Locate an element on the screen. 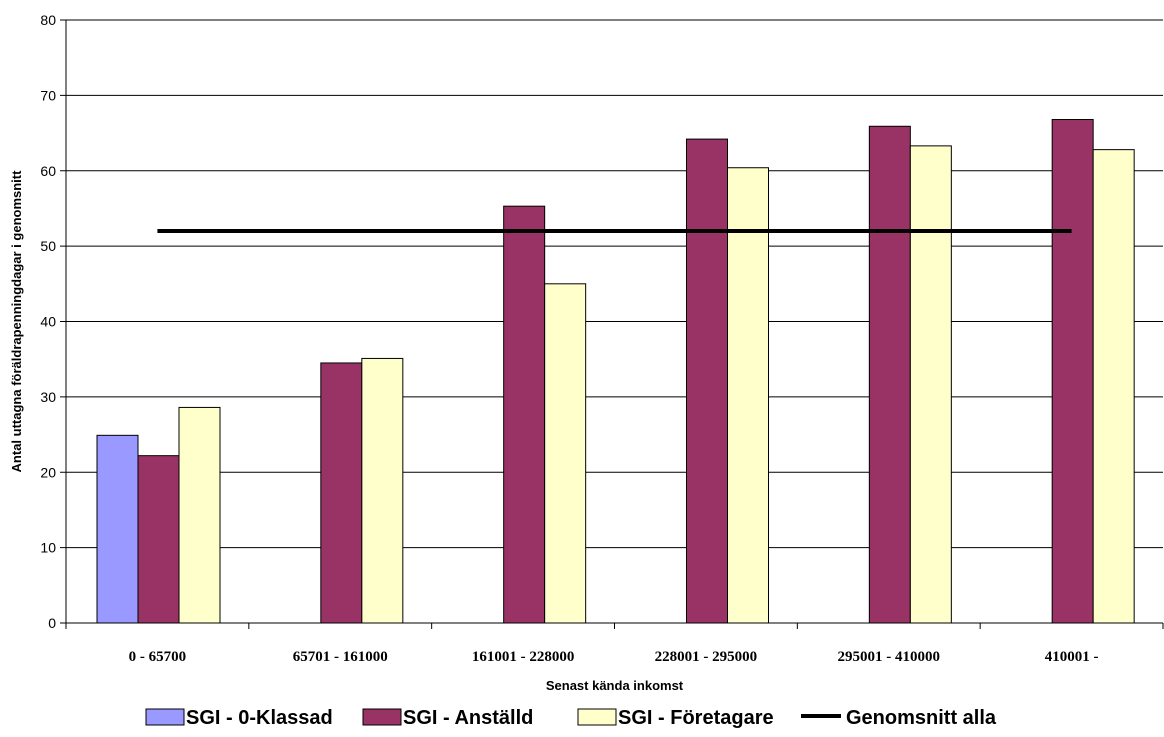 The height and width of the screenshot is (737, 1164). y-tick-label: 50 is located at coordinates (48, 246).